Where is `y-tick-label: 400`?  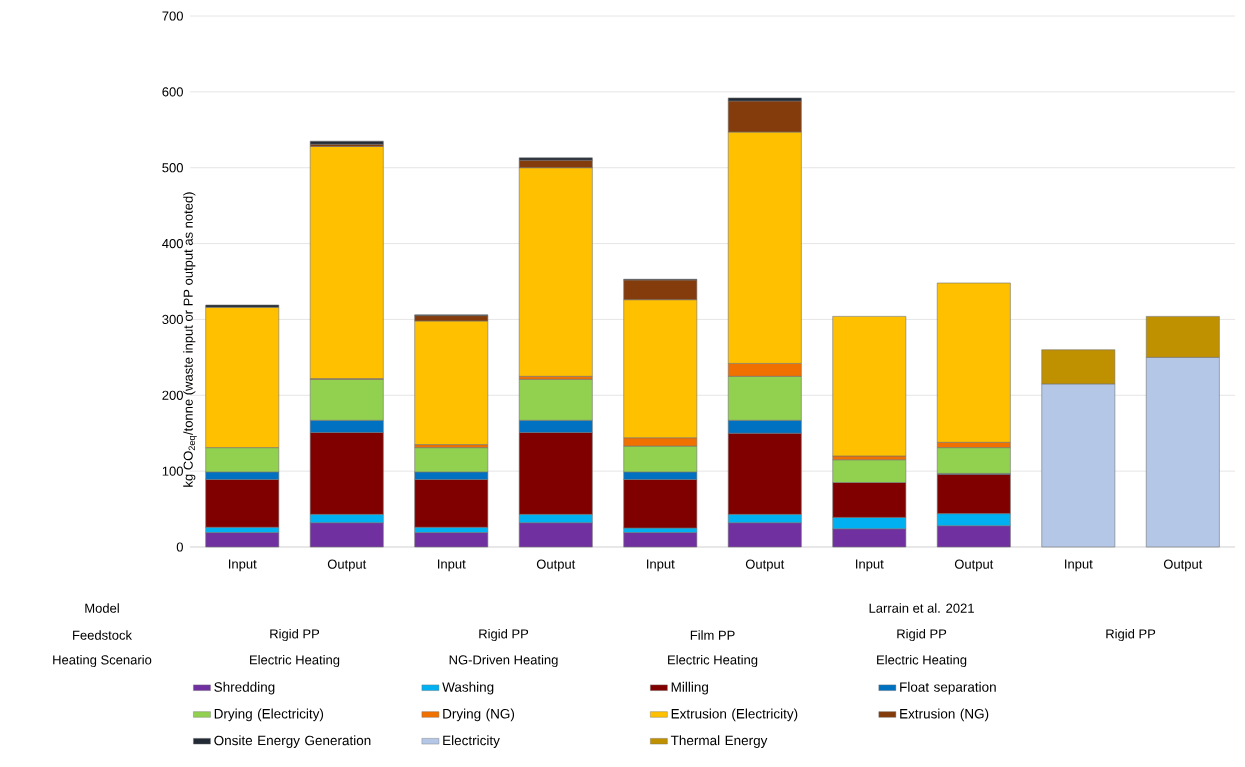 y-tick-label: 400 is located at coordinates (172, 243).